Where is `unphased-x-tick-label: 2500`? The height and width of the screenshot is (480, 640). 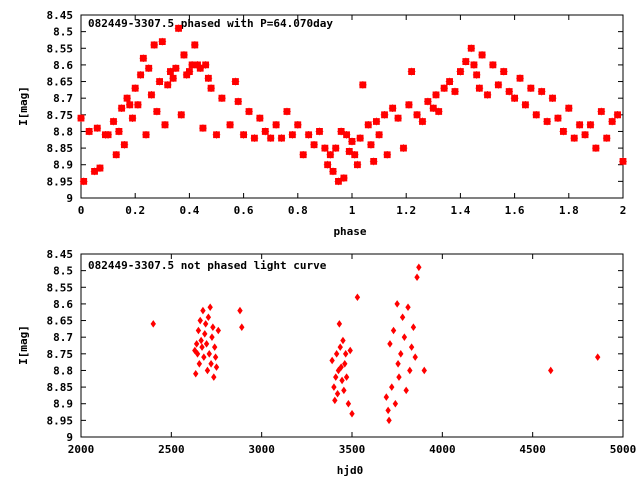 unphased-x-tick-label: 2500 is located at coordinates (171, 449).